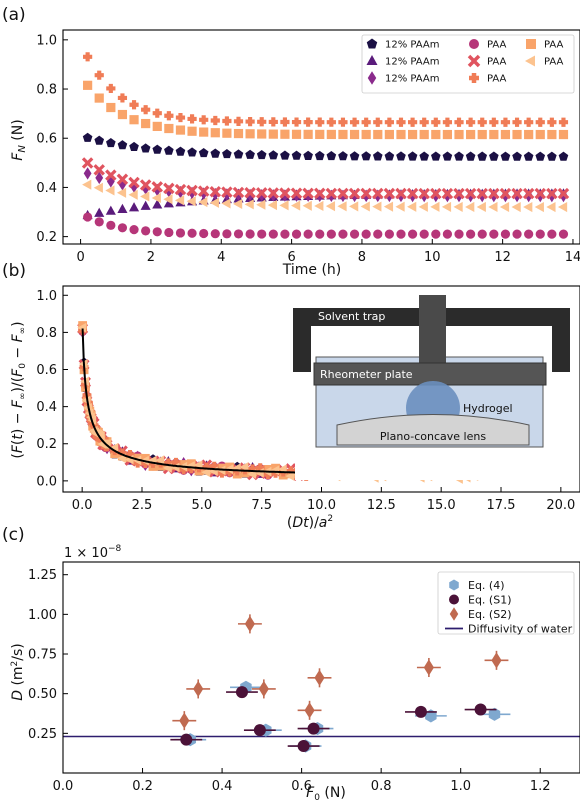 The image size is (580, 800). What do you see at coordinates (460, 786) in the screenshot?
I see `panel-c-x-tick-label: 1.0` at bounding box center [460, 786].